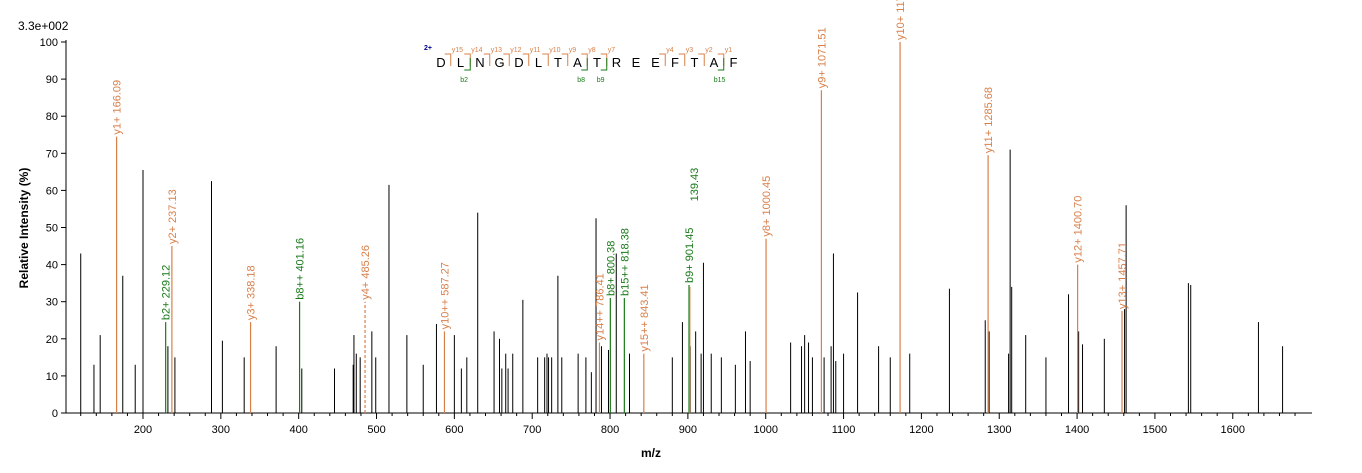 Image resolution: width=1362 pixels, height=473 pixels. What do you see at coordinates (1233, 430) in the screenshot?
I see `x-tick-label: 1600` at bounding box center [1233, 430].